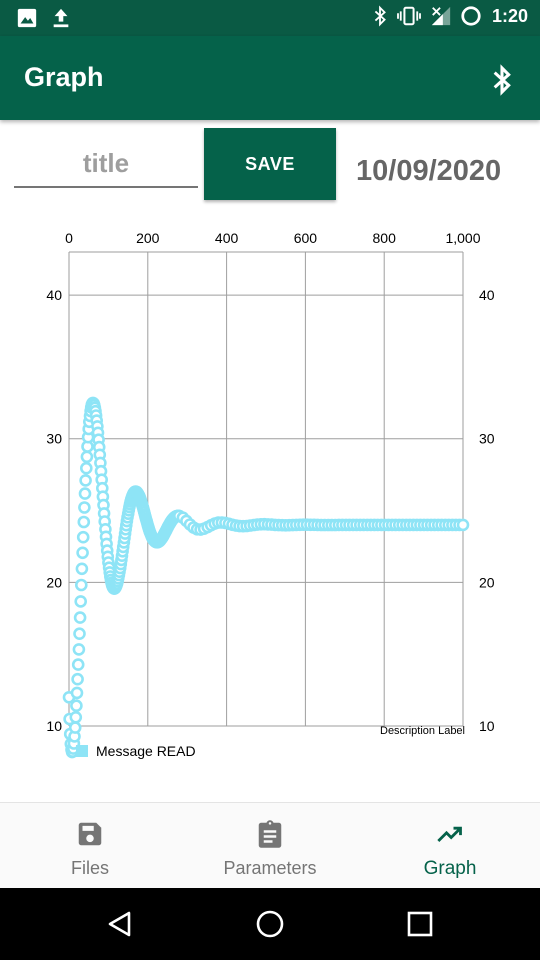 Image resolution: width=540 pixels, height=960 pixels. I want to click on y-right-tick-label: 30, so click(487, 439).